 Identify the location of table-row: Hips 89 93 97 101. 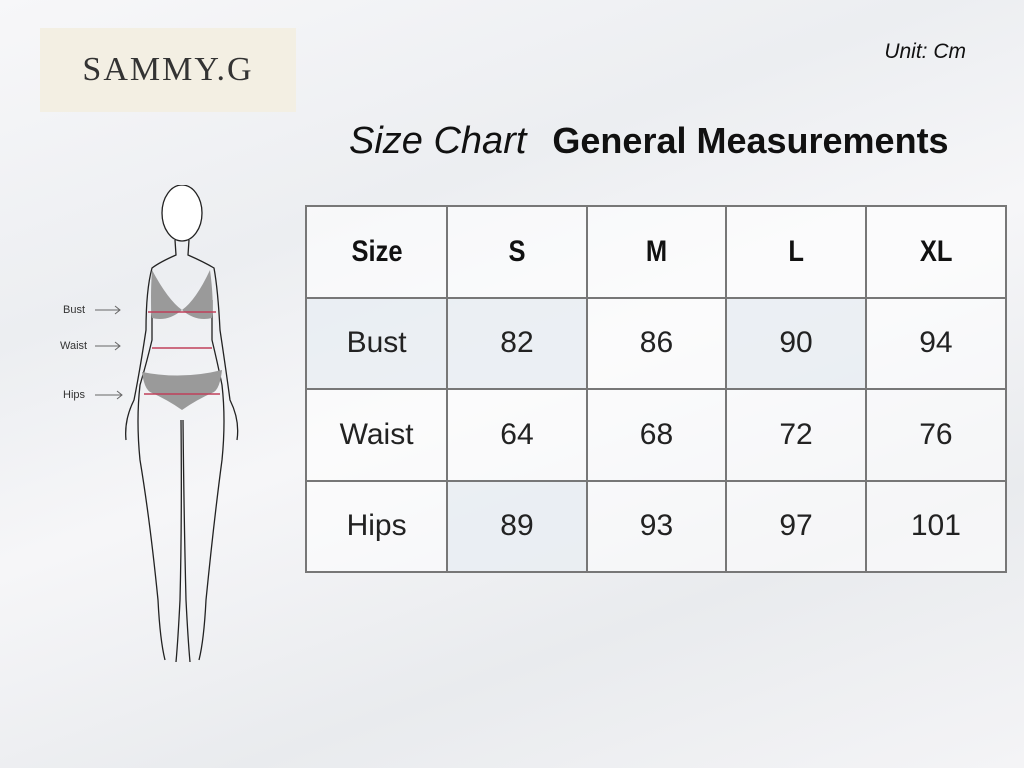
(656, 526).